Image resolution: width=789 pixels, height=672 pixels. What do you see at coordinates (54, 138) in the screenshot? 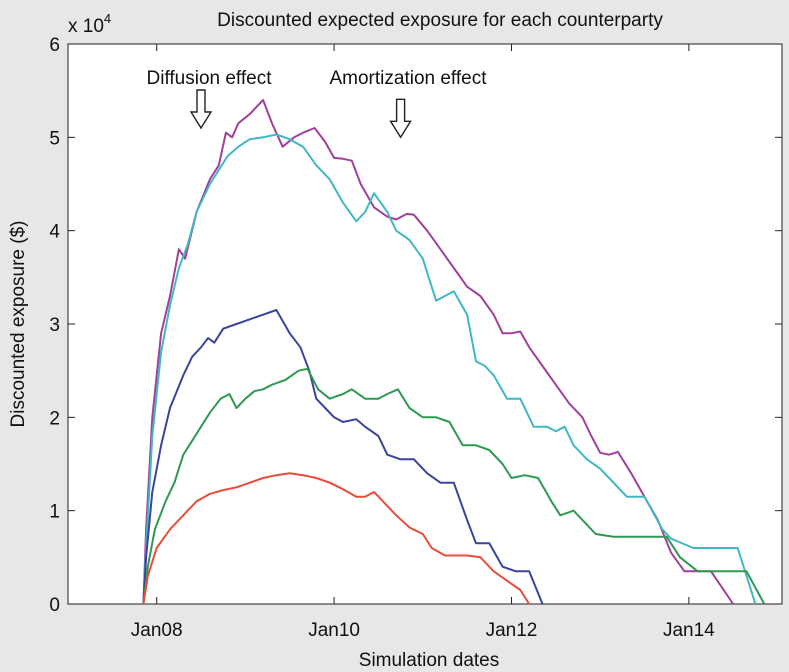
I see `y-tick-label: 5` at bounding box center [54, 138].